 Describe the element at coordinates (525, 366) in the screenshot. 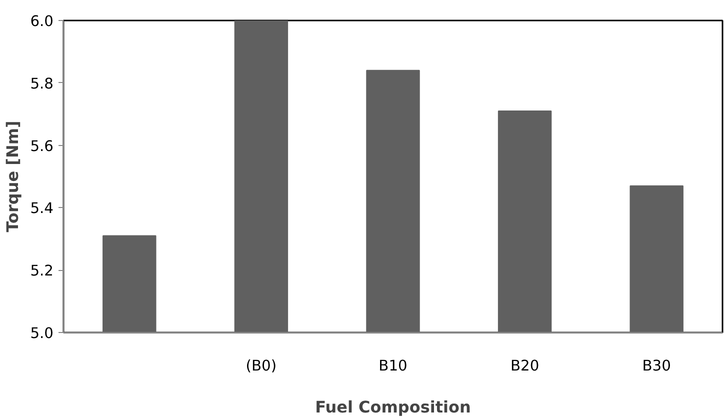

I see `x-tick-label: B20` at that location.